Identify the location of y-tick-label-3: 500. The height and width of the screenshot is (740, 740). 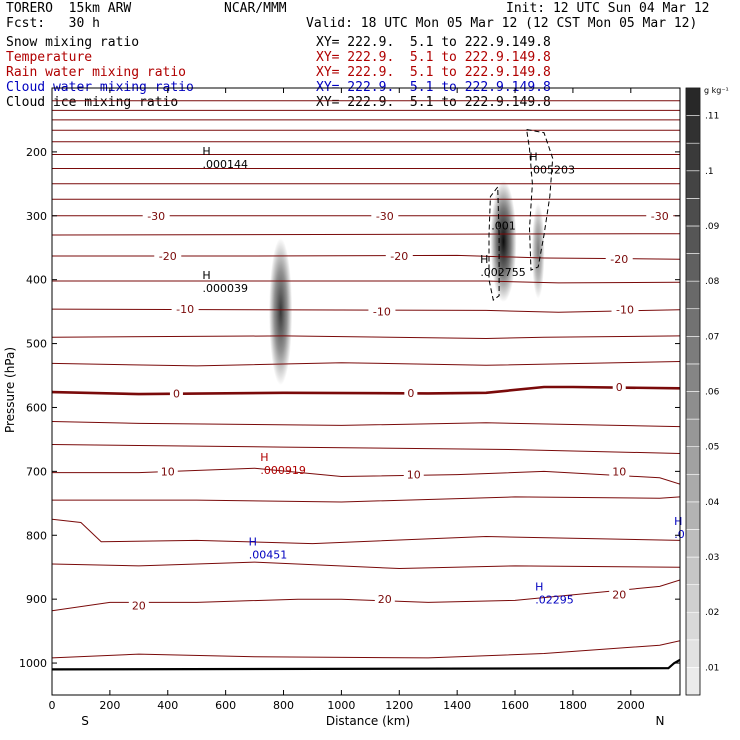
(36, 344).